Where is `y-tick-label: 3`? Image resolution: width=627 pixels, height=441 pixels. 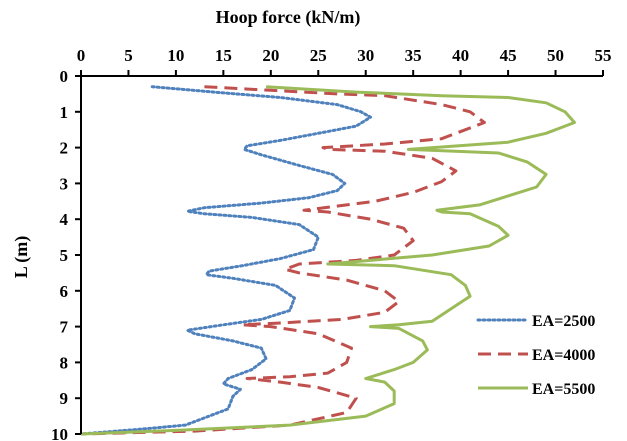
y-tick-label: 3 is located at coordinates (64, 183).